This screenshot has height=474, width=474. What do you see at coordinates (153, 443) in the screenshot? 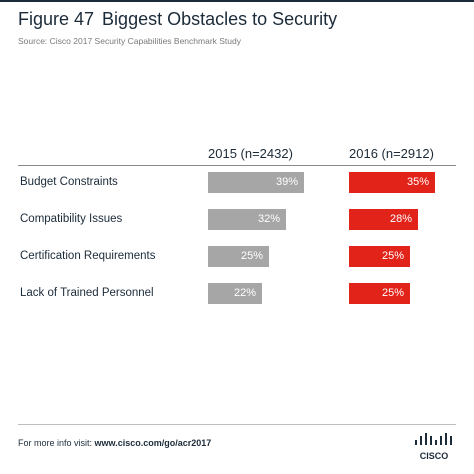
I see `footer-link: www.cisco.com/go/acr2017` at bounding box center [153, 443].